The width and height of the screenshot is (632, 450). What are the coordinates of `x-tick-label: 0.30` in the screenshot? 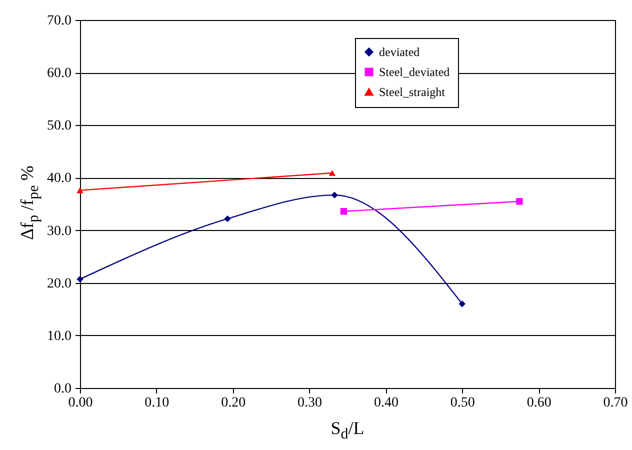 It's located at (310, 403).